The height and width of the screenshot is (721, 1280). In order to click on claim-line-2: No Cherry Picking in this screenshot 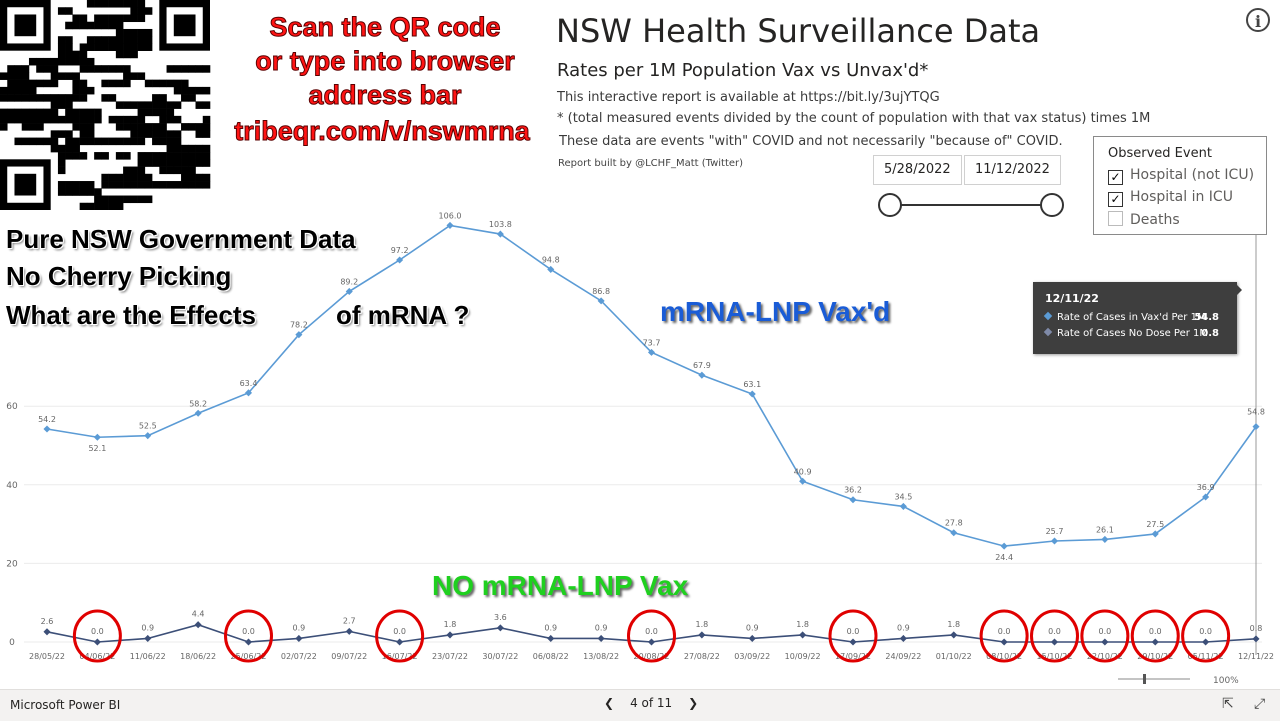, I will do `click(119, 276)`.